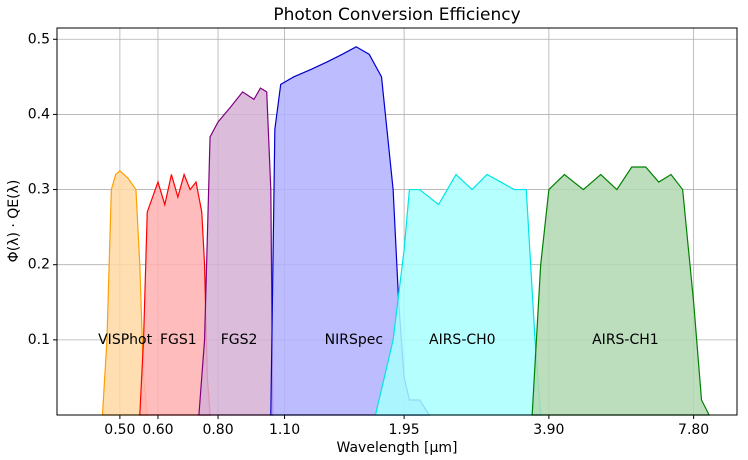 The image size is (748, 460). Describe the element at coordinates (119, 430) in the screenshot. I see `x-tick-label: 0.50` at that location.